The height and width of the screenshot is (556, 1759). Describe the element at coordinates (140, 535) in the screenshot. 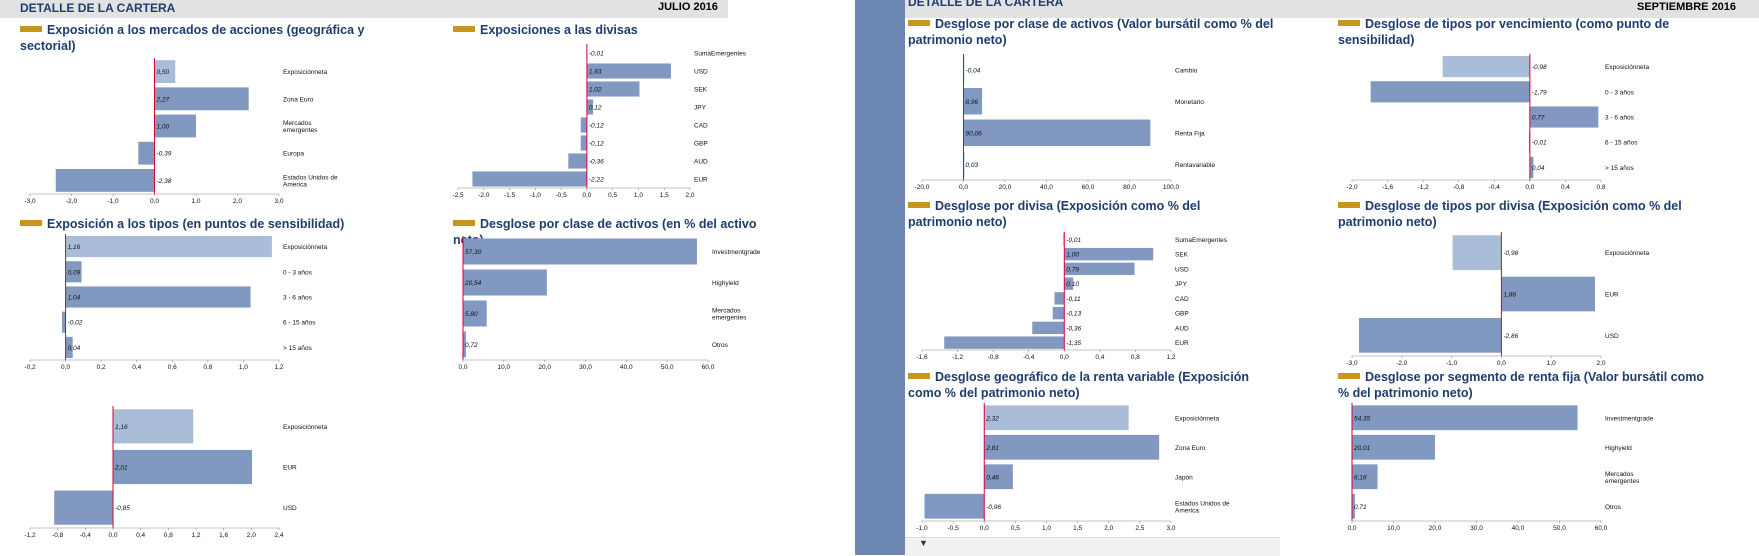

I see `x-tick-label: 0,4` at that location.